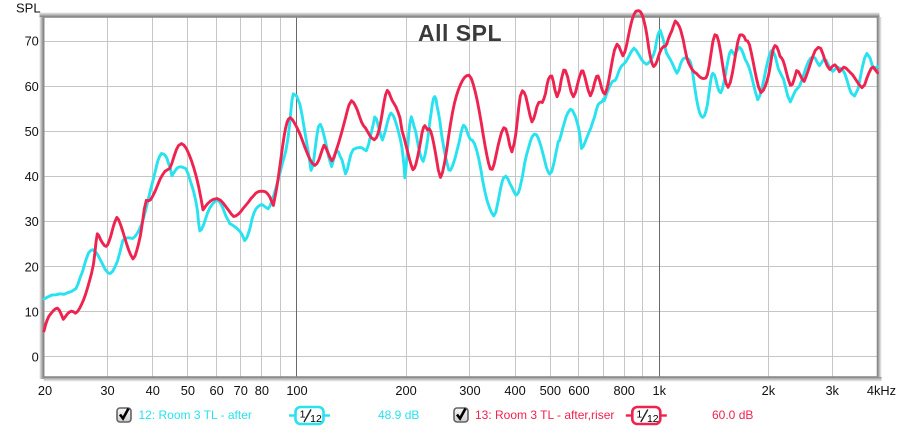  I want to click on svg-text: 100, so click(296, 390).